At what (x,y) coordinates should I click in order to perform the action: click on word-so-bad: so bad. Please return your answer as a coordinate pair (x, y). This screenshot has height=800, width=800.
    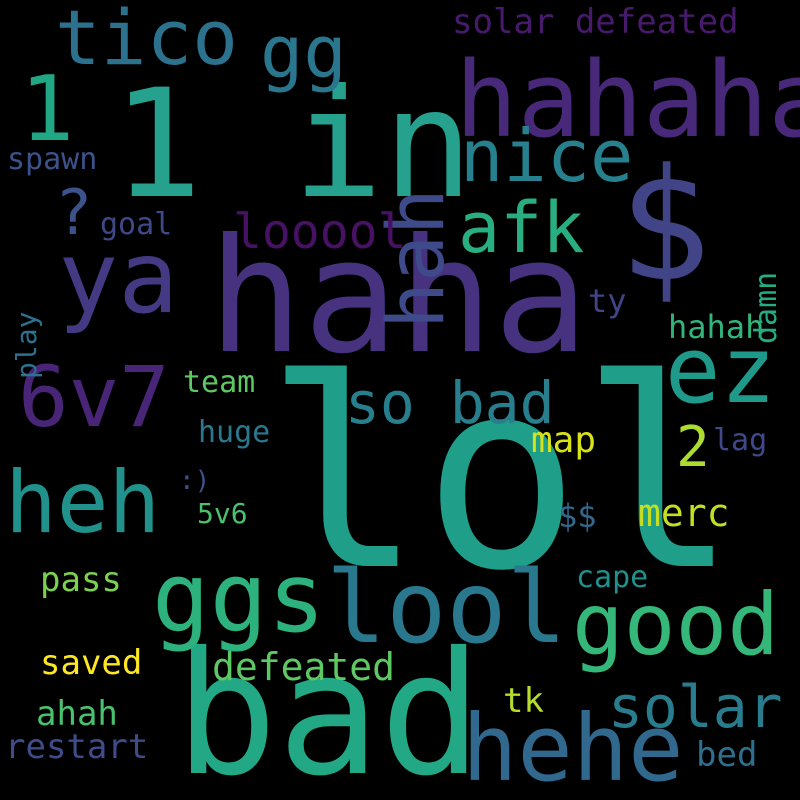
    Looking at the image, I should click on (450, 403).